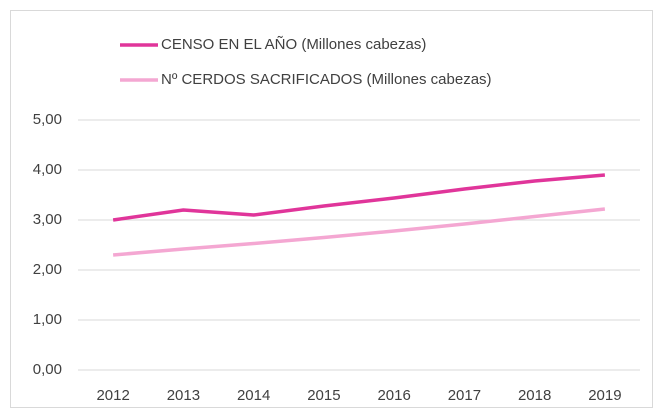 The width and height of the screenshot is (663, 418). Describe the element at coordinates (47, 269) in the screenshot. I see `y-tick-label: 2,00` at that location.